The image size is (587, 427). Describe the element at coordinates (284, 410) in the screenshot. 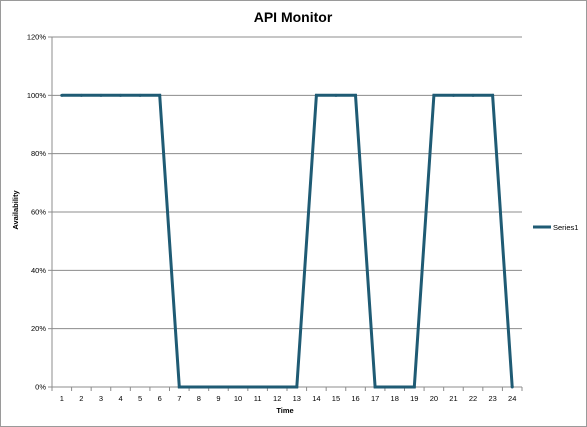

I see `x-axis-label: Time` at that location.